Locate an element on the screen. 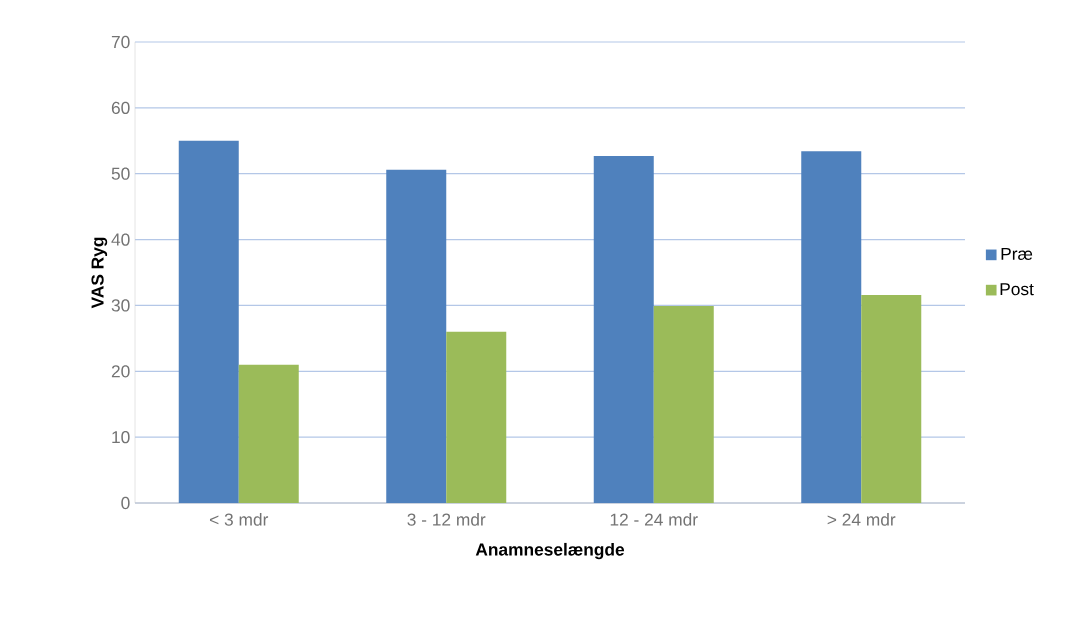 The height and width of the screenshot is (618, 1092). y-tick-label: 40 is located at coordinates (120, 239).